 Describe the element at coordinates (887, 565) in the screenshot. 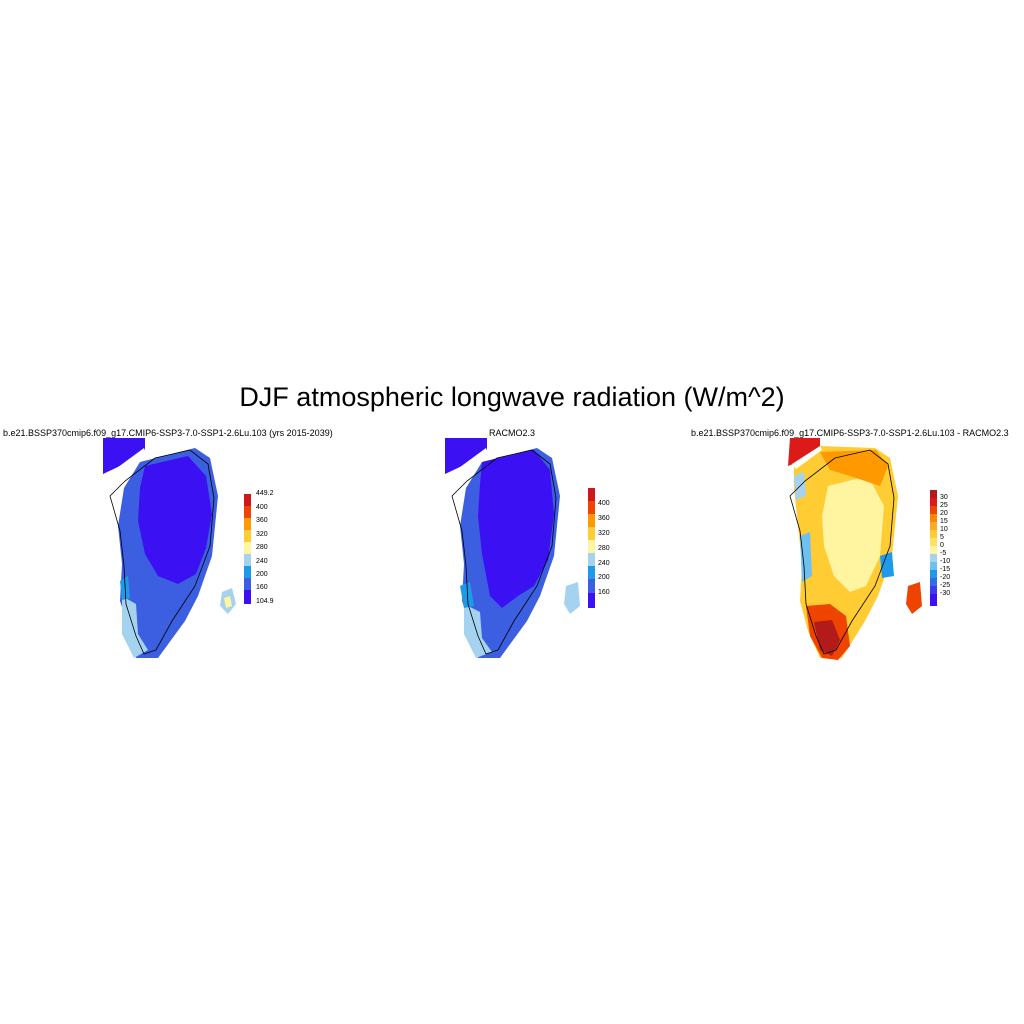

I see `east-blue` at that location.